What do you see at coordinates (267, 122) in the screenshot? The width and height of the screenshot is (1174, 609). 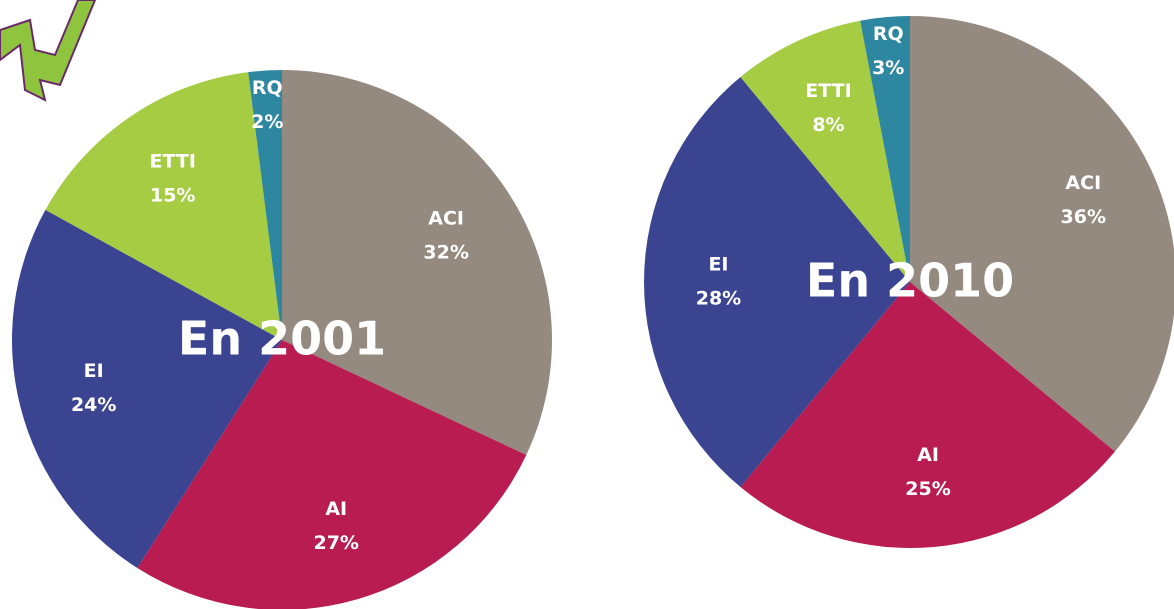 I see `slice-value-label: 2%` at bounding box center [267, 122].